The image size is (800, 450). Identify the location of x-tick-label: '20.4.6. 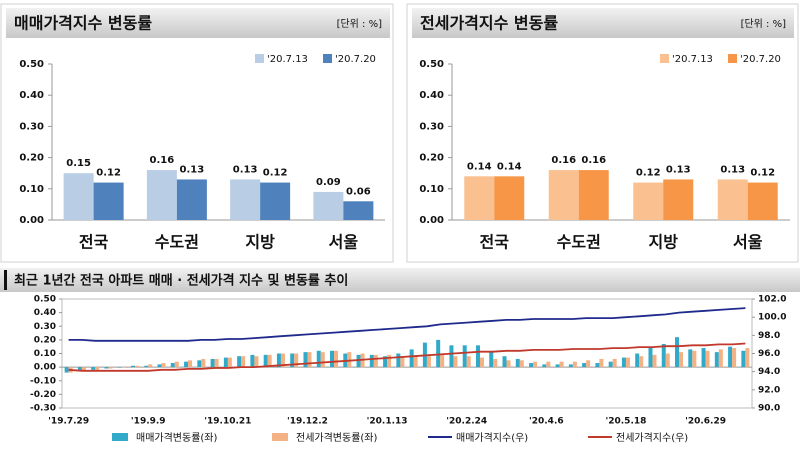
(546, 422).